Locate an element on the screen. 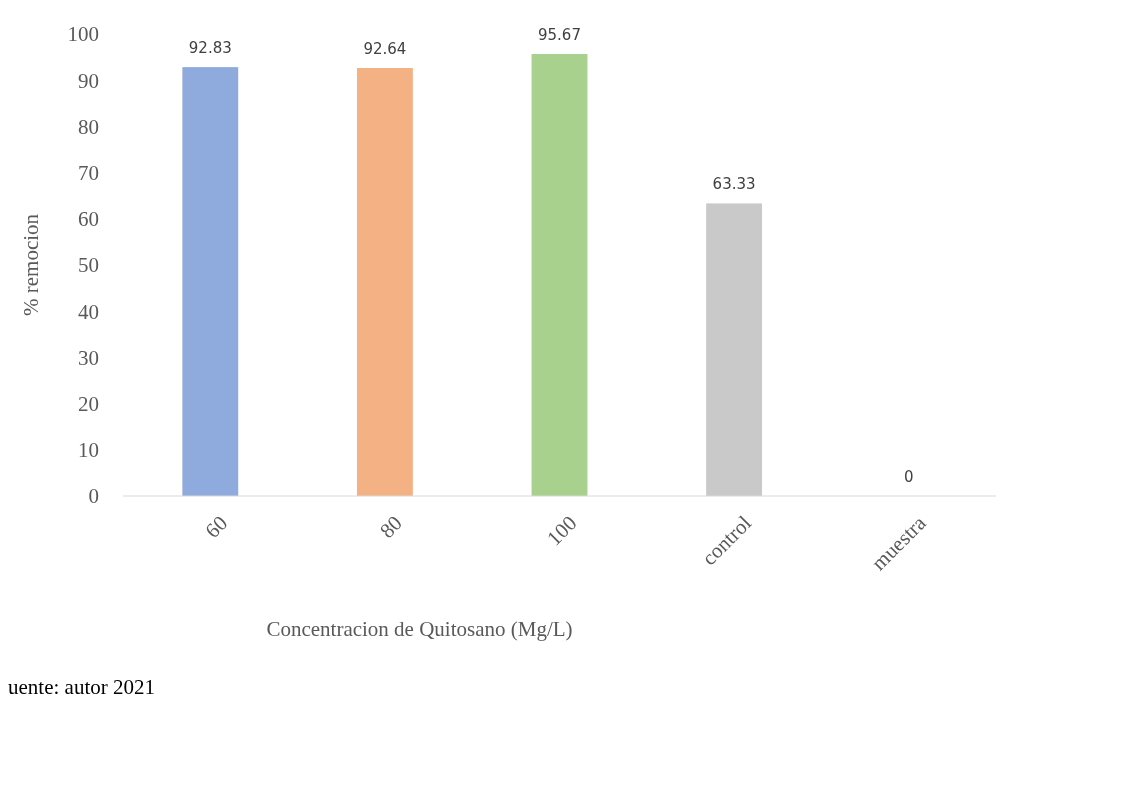  y-tick-label: 80 is located at coordinates (88, 126).